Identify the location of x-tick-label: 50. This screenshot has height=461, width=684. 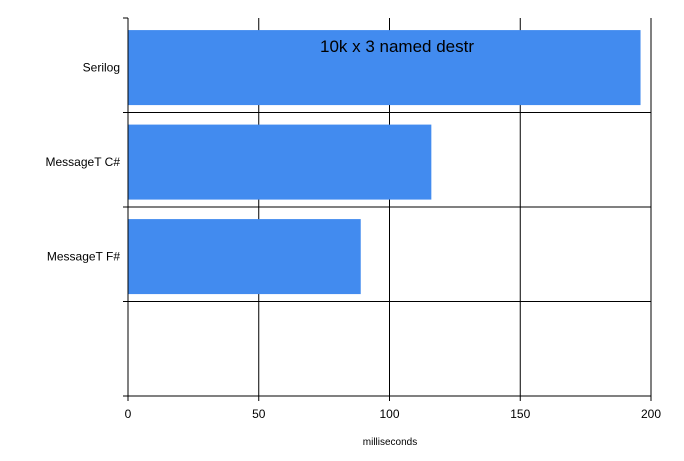
(259, 414).